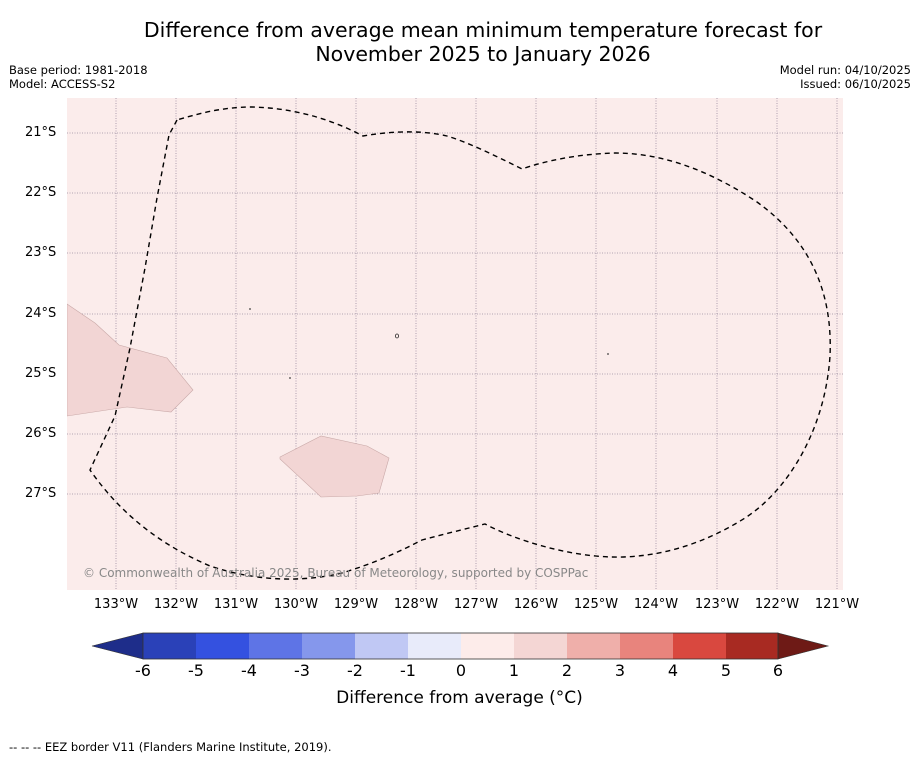 Image resolution: width=919 pixels, height=758 pixels. I want to click on cb-tick-m5: -5, so click(196, 670).